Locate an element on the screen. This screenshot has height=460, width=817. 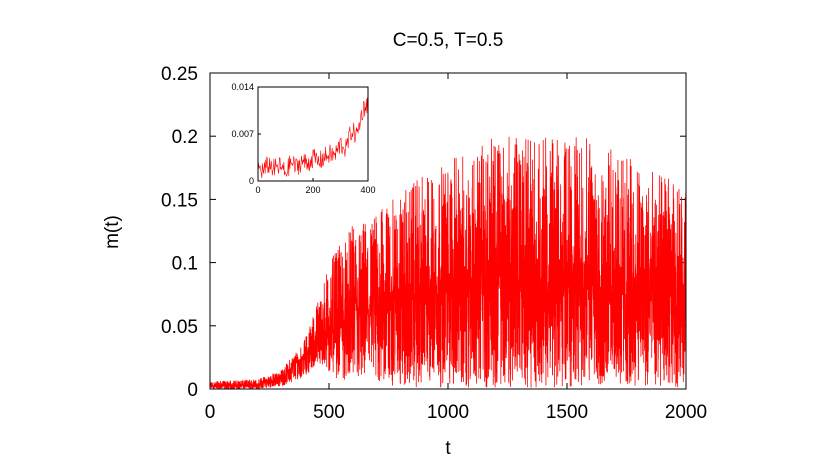
inset-series-line is located at coordinates (313, 138).